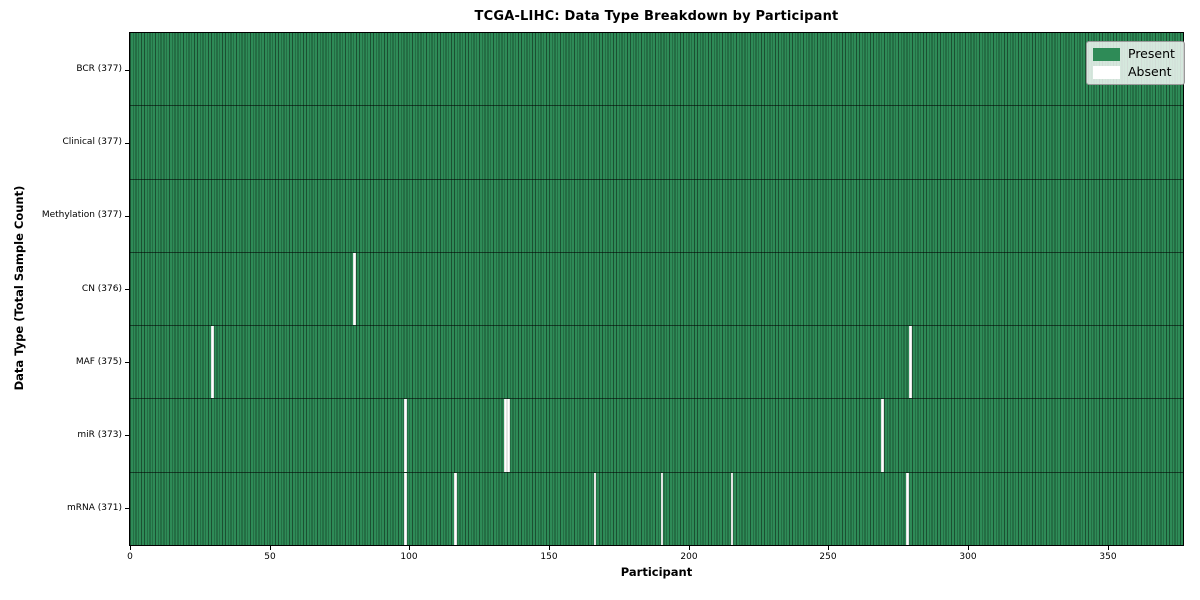 The width and height of the screenshot is (1200, 600). What do you see at coordinates (99, 69) in the screenshot?
I see `y-tick-label: BCR (377)` at bounding box center [99, 69].